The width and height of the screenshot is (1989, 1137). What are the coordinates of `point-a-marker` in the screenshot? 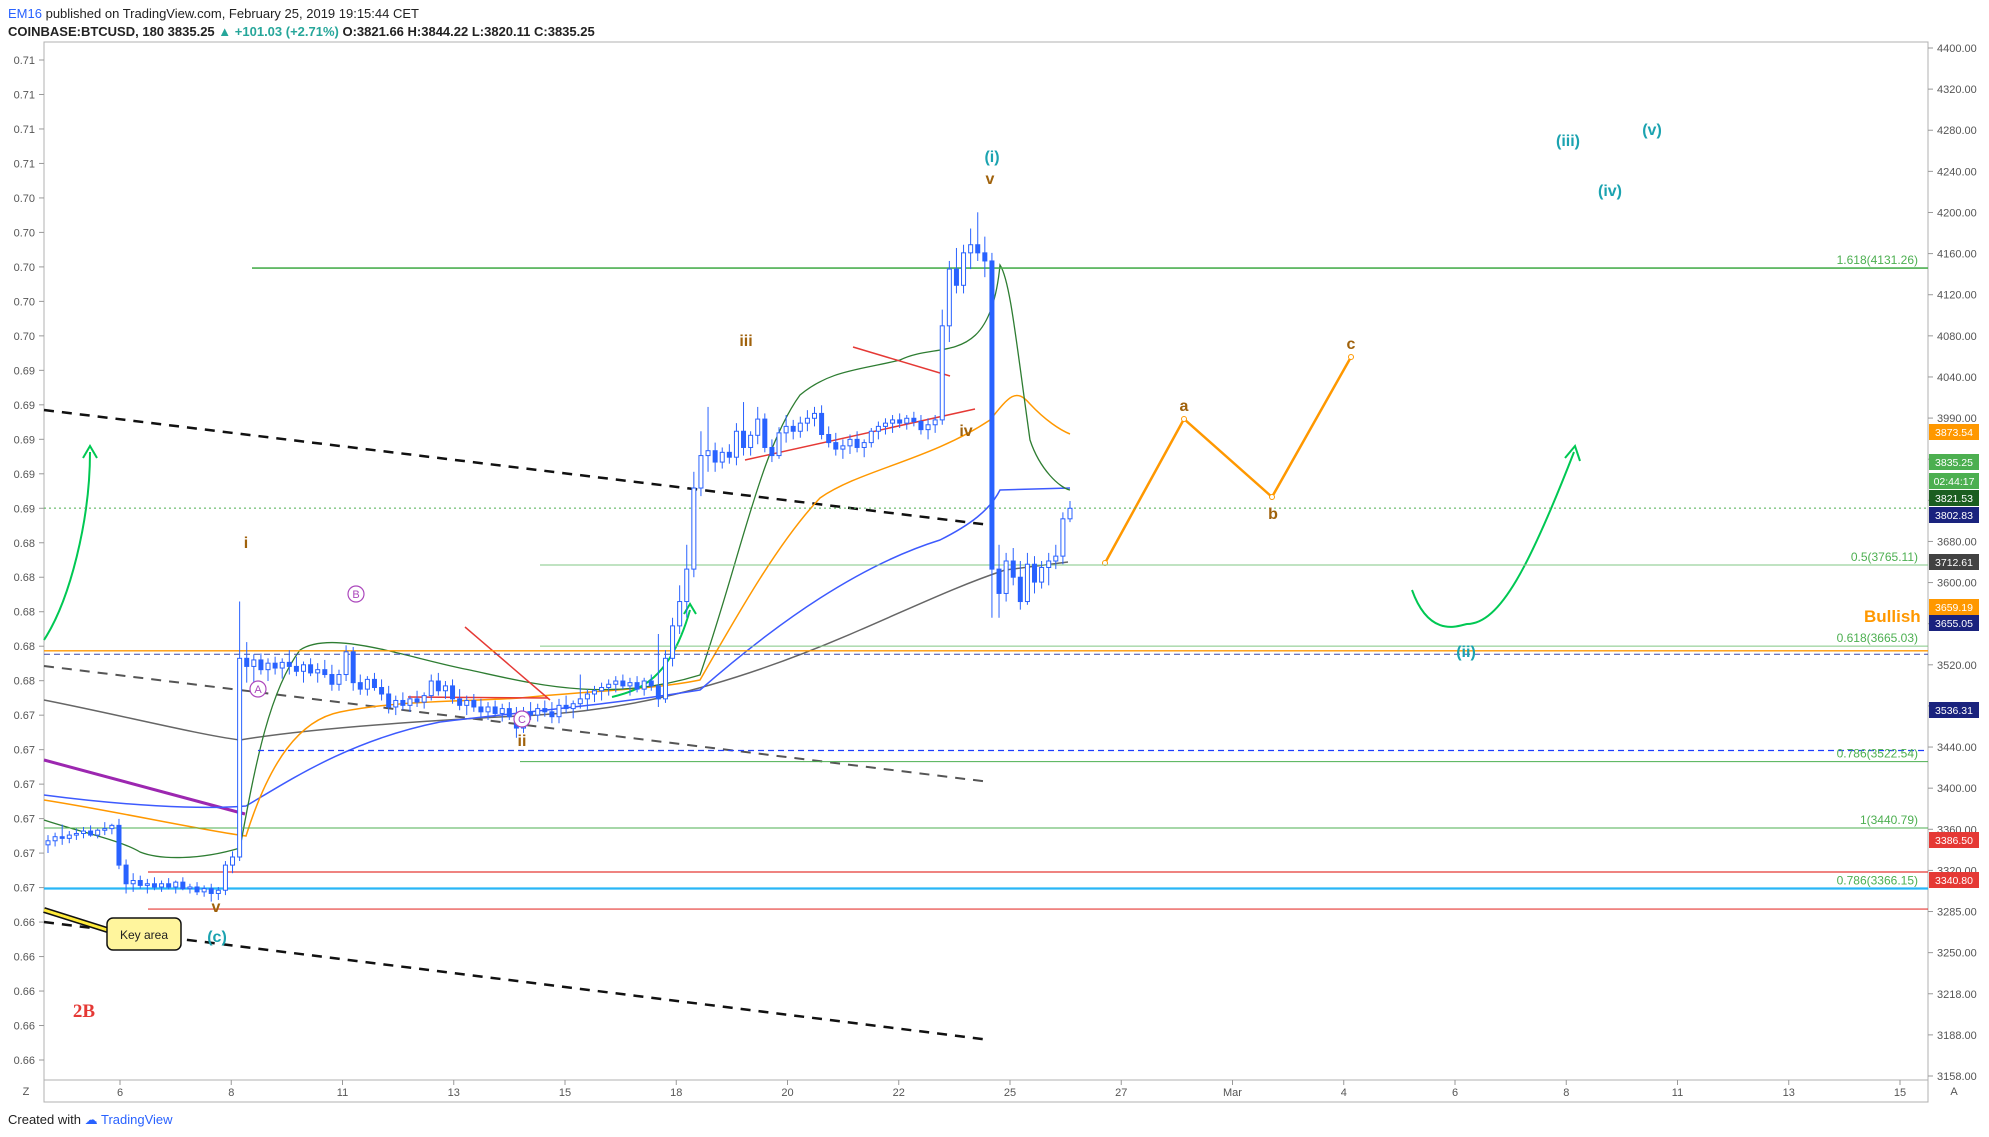 It's located at (258, 689).